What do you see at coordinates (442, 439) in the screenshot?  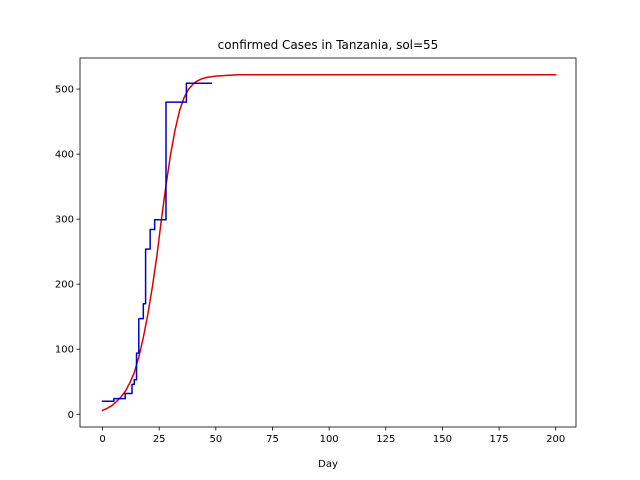 I see `x-tick-label: 150` at bounding box center [442, 439].